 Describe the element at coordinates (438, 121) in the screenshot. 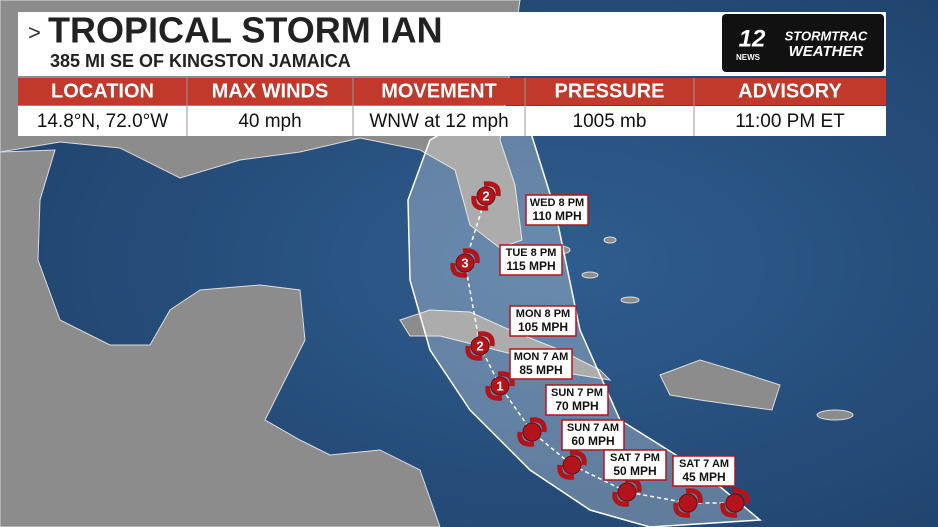

I see `column-value: WNW at 12 mph` at that location.